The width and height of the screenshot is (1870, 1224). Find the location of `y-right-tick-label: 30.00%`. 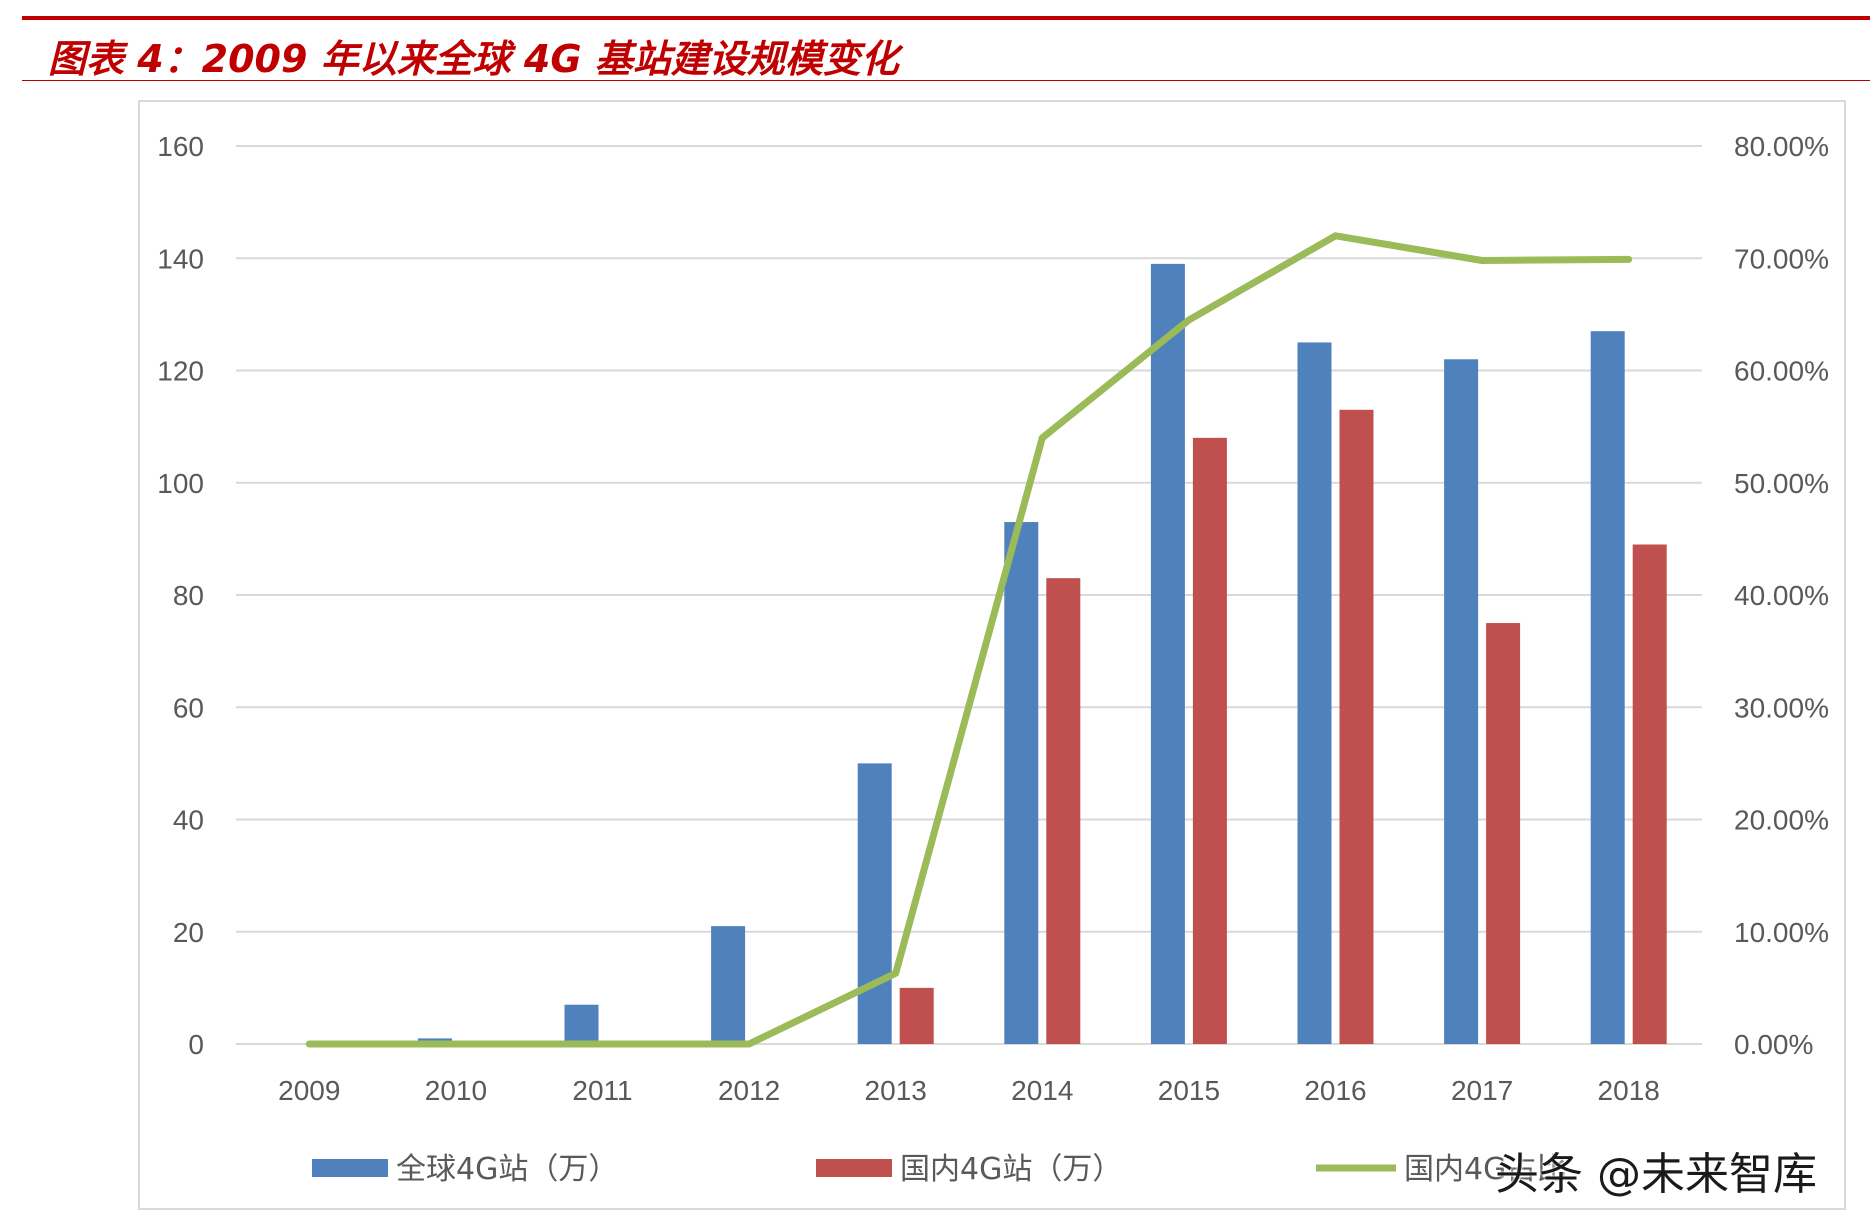

y-right-tick-label: 30.00% is located at coordinates (1781, 707).